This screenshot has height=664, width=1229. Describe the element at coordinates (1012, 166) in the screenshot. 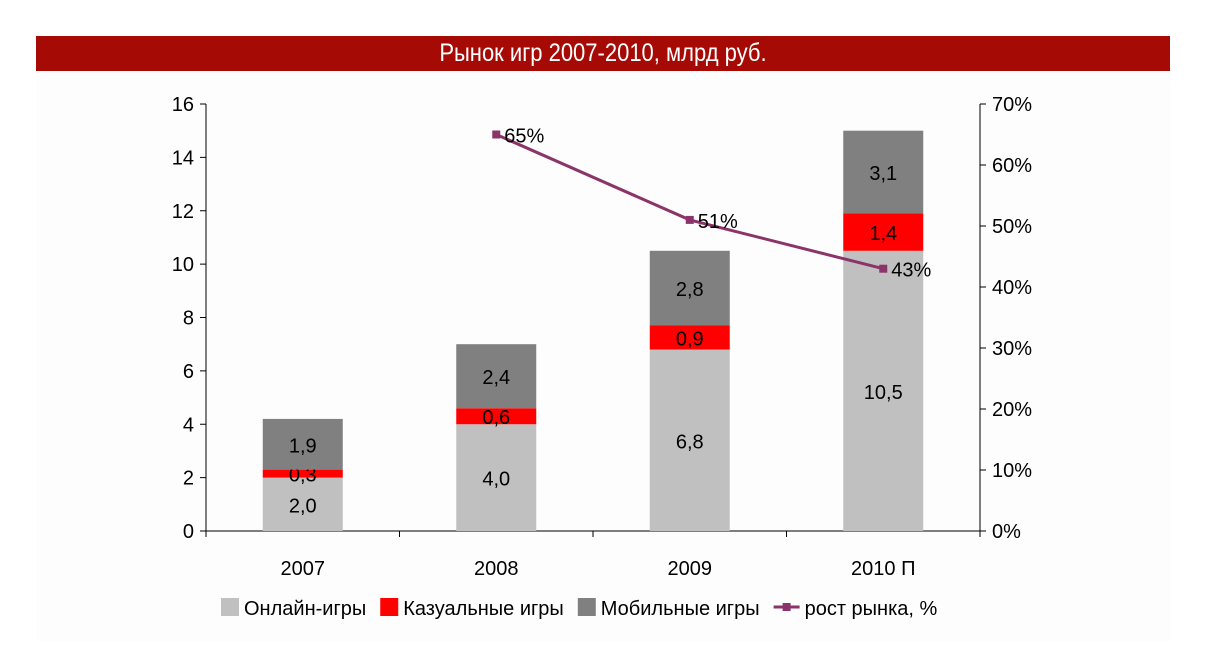

I see `right-tick-label: 60%` at that location.